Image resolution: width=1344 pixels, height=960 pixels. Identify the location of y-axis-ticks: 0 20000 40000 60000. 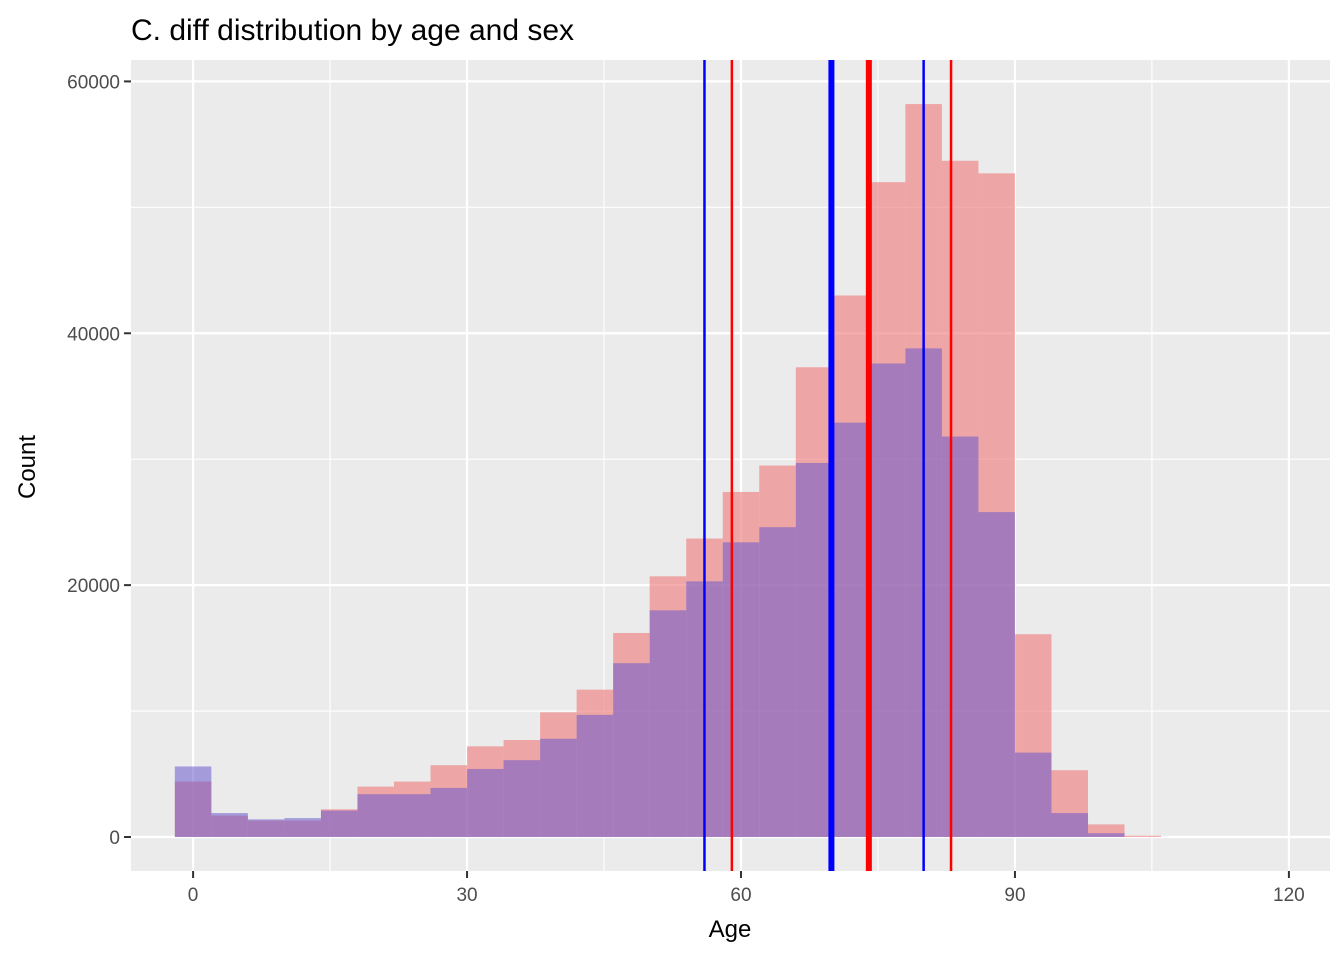
(99, 460).